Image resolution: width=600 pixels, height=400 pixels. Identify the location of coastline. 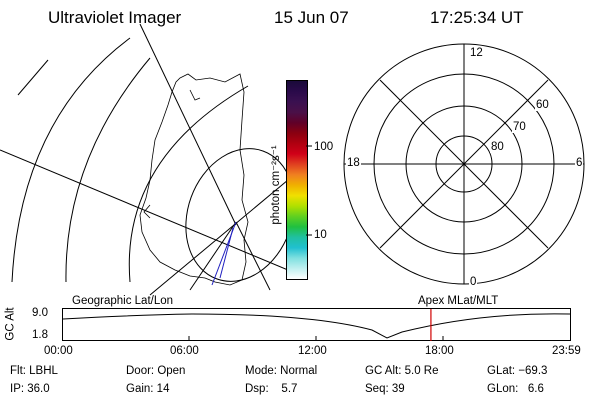
(194, 179).